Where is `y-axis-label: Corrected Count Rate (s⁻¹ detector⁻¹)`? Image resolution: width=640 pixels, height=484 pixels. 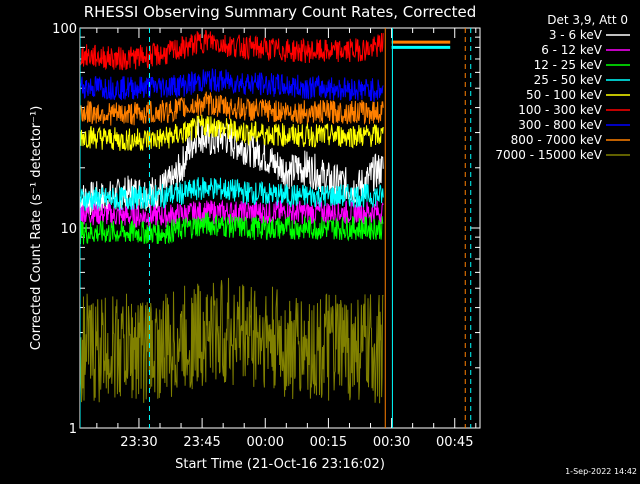 y-axis-label: Corrected Count Rate (s⁻¹ detector⁻¹) is located at coordinates (36, 228).